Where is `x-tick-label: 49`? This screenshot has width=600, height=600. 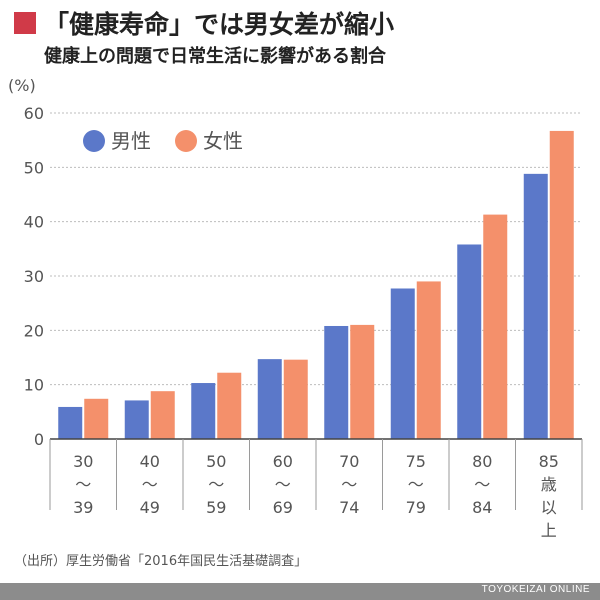 x-tick-label: 49 is located at coordinates (150, 507).